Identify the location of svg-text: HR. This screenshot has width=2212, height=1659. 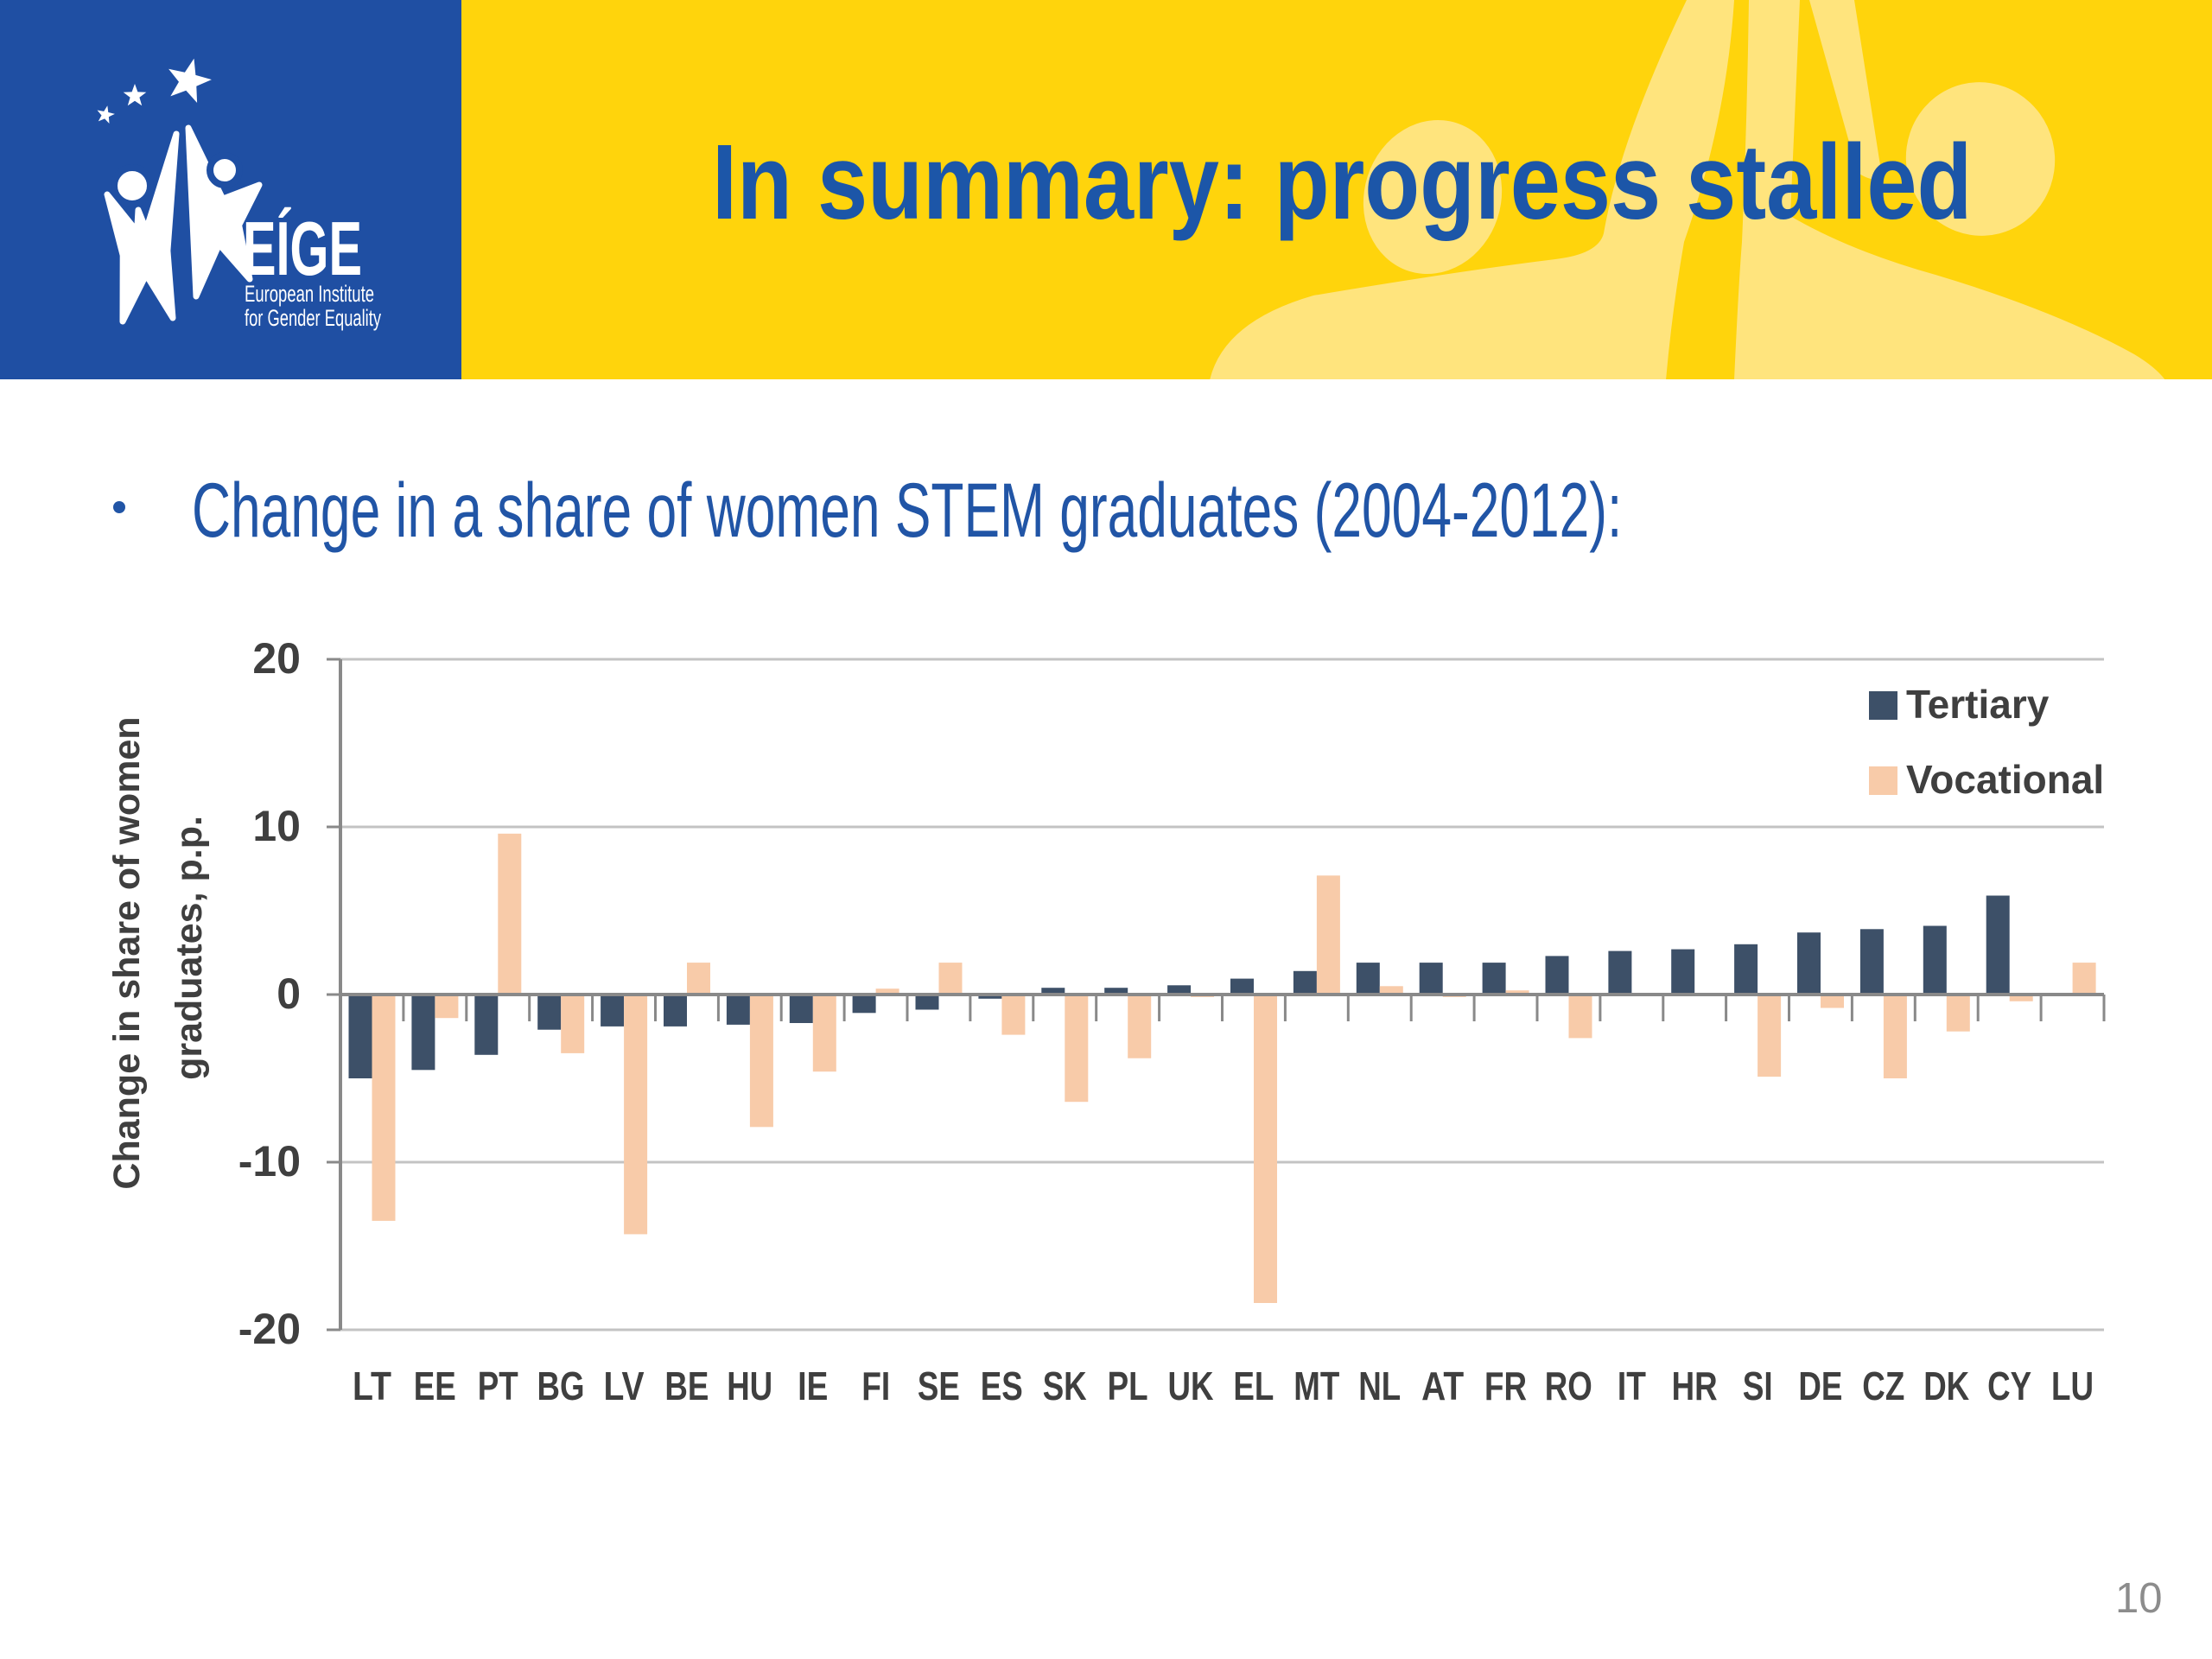
(1695, 1385).